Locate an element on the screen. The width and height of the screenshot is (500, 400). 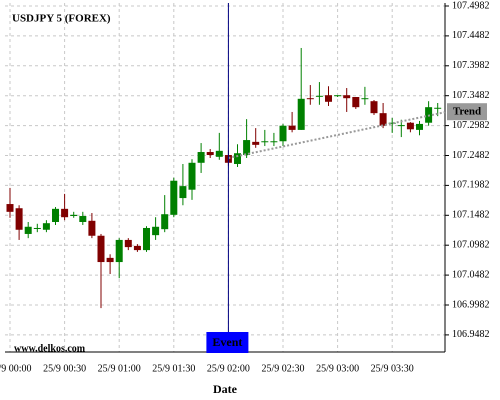
trend-line is located at coordinates (337, 135).